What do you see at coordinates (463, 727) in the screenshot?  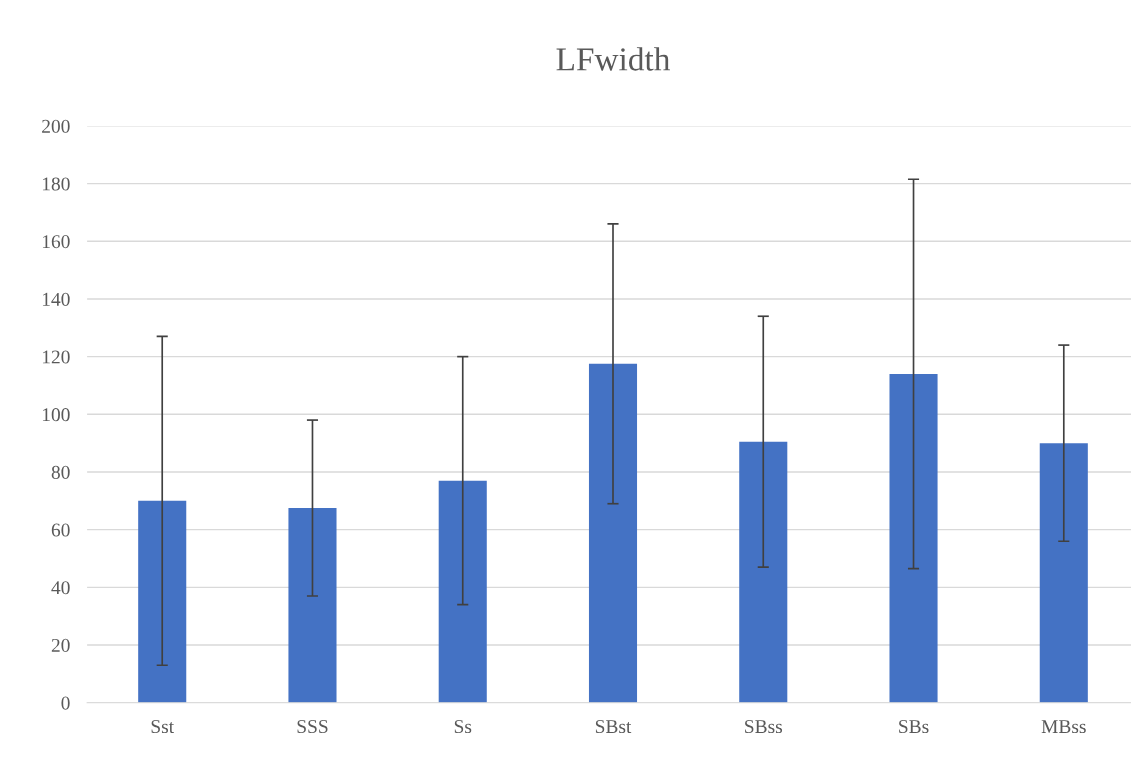 I see `x-tick-label: Ss` at bounding box center [463, 727].